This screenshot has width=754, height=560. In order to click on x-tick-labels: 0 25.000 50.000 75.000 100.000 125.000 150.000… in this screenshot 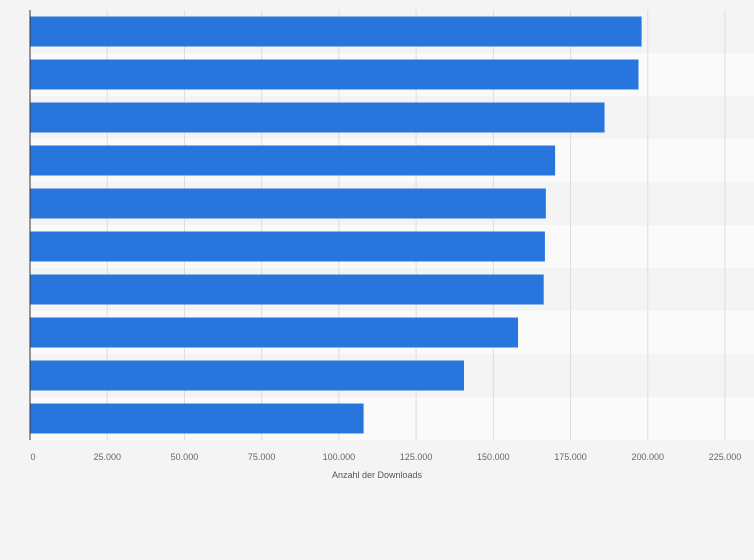, I will do `click(385, 457)`.